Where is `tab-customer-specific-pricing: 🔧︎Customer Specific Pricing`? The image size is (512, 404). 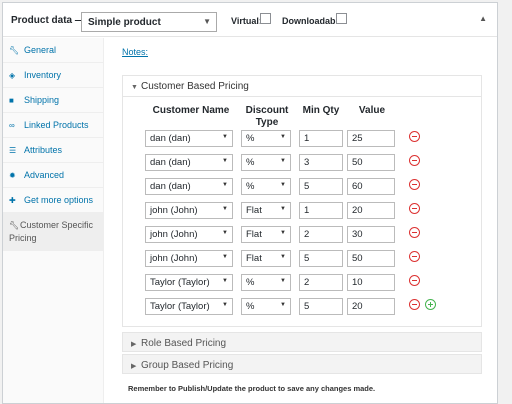 tab-customer-specific-pricing: 🔧︎Customer Specific Pricing is located at coordinates (53, 232).